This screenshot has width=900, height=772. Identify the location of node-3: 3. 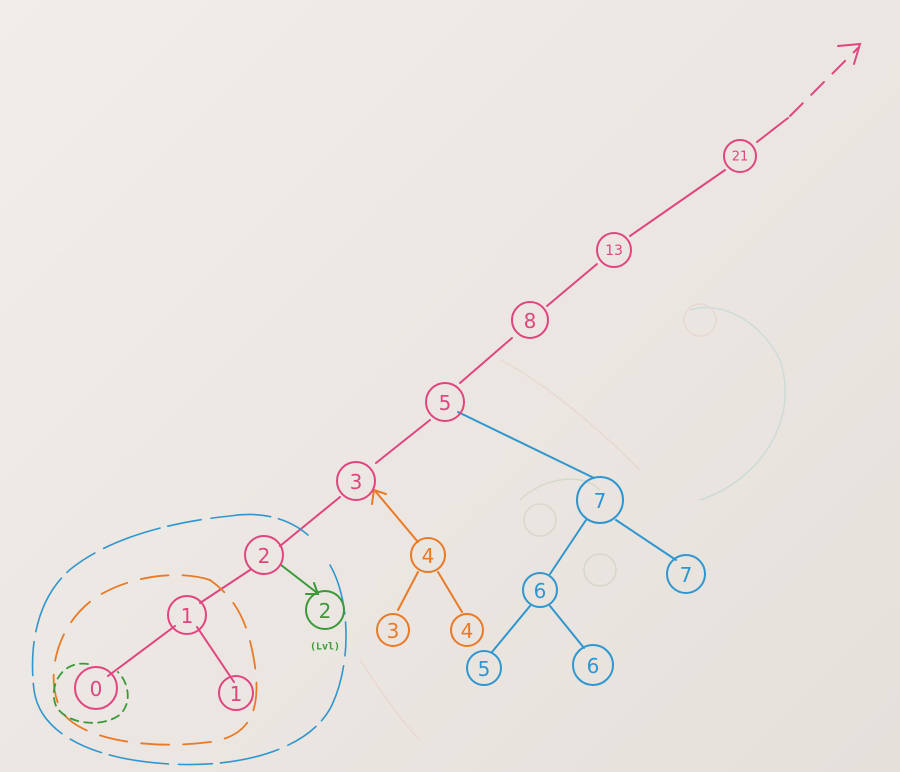
(356, 481).